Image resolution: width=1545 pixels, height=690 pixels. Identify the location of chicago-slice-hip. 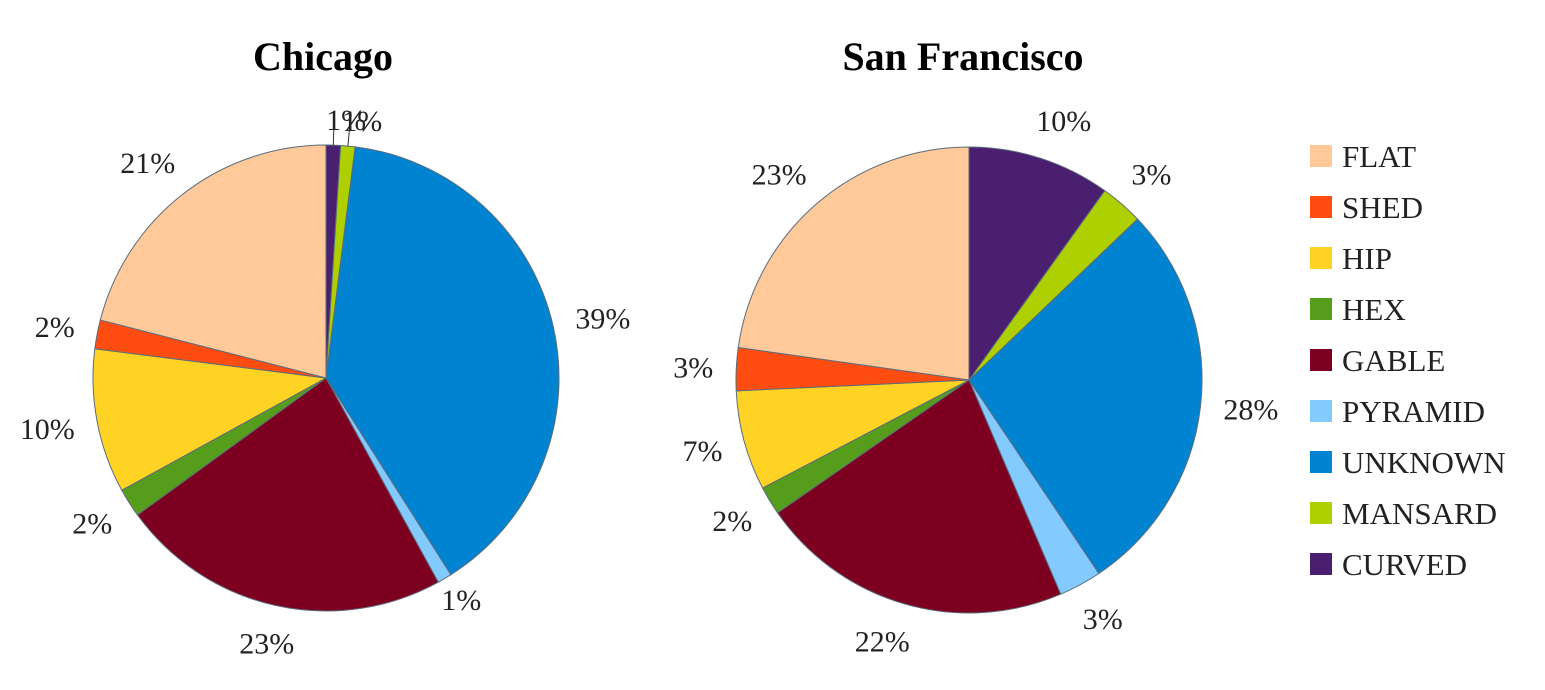
(210, 419).